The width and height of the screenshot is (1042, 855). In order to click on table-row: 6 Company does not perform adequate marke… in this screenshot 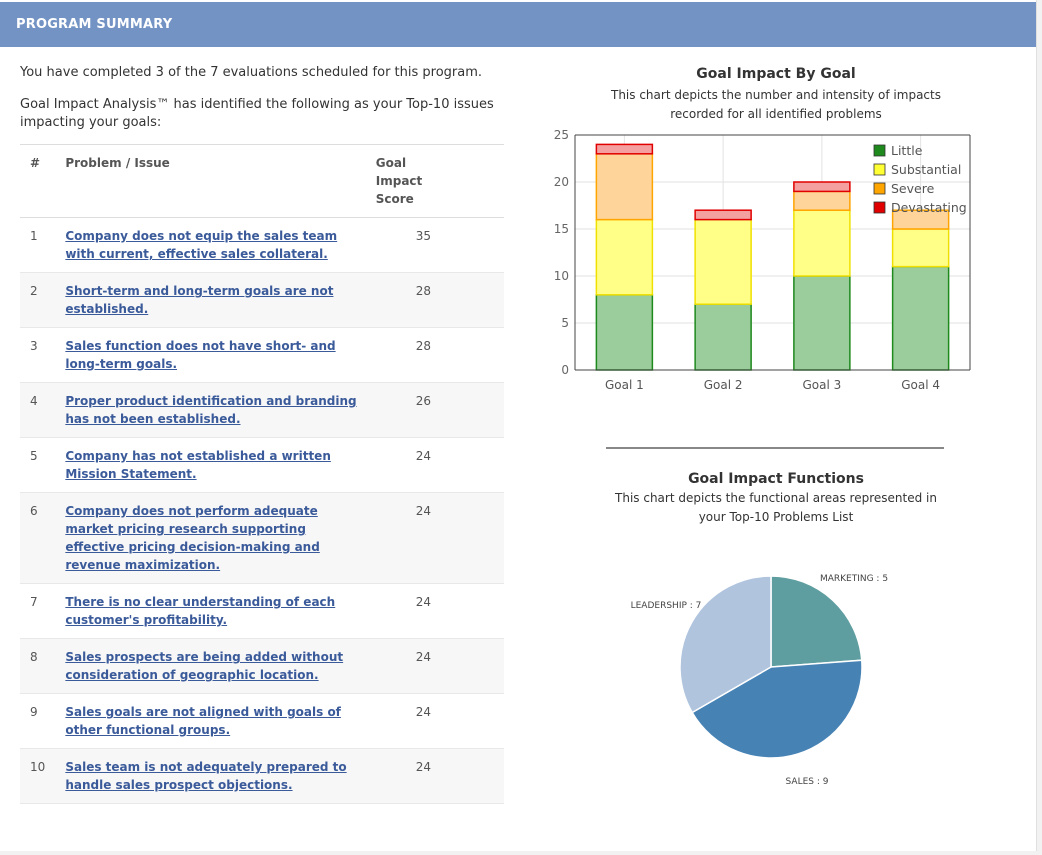, I will do `click(262, 538)`.